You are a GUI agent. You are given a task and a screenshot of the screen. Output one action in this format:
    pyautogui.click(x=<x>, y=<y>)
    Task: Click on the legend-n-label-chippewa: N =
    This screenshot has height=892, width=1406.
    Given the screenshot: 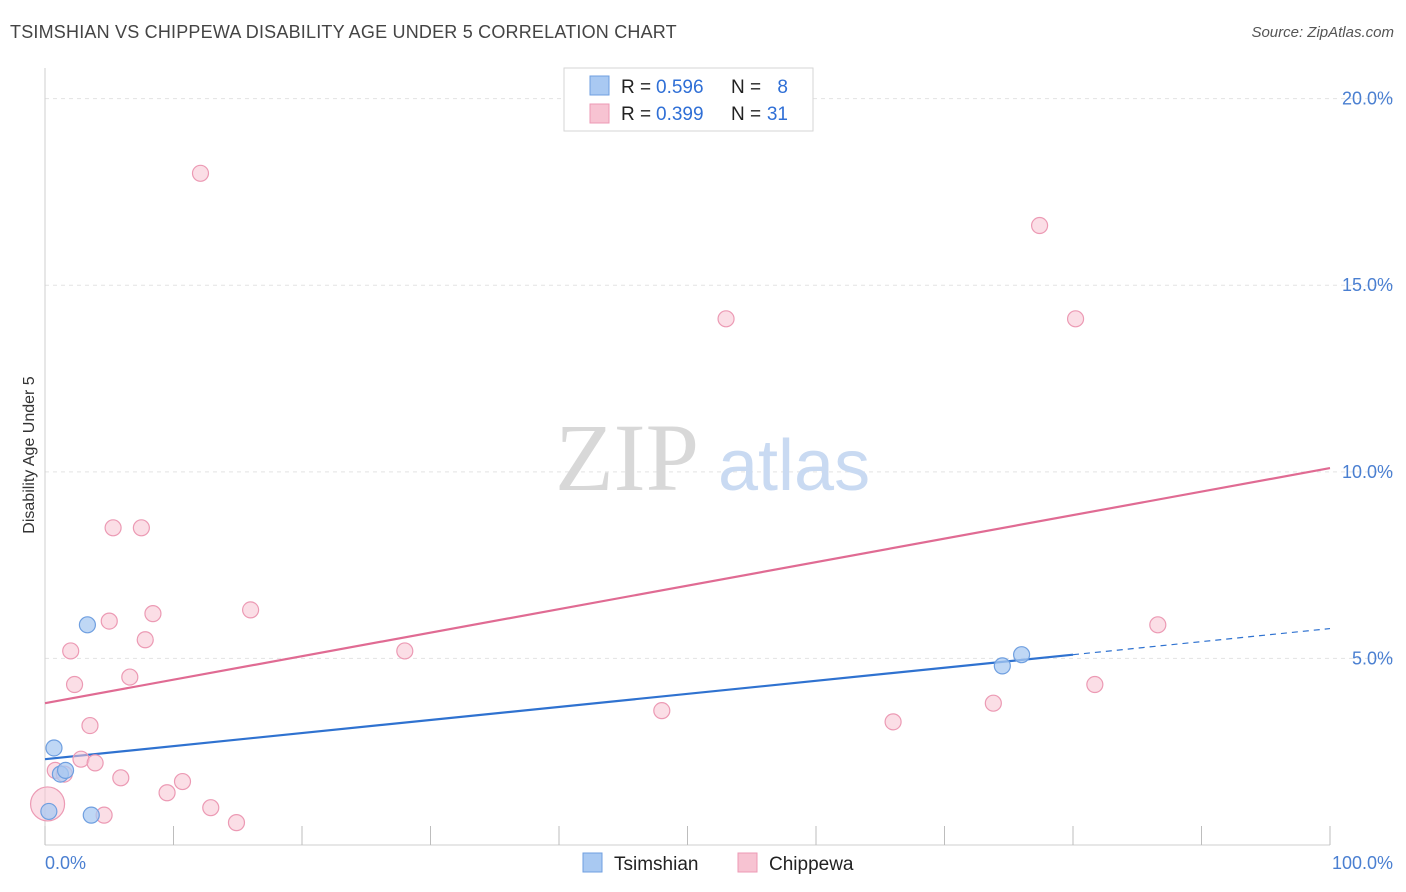 What is the action you would take?
    pyautogui.click(x=746, y=114)
    